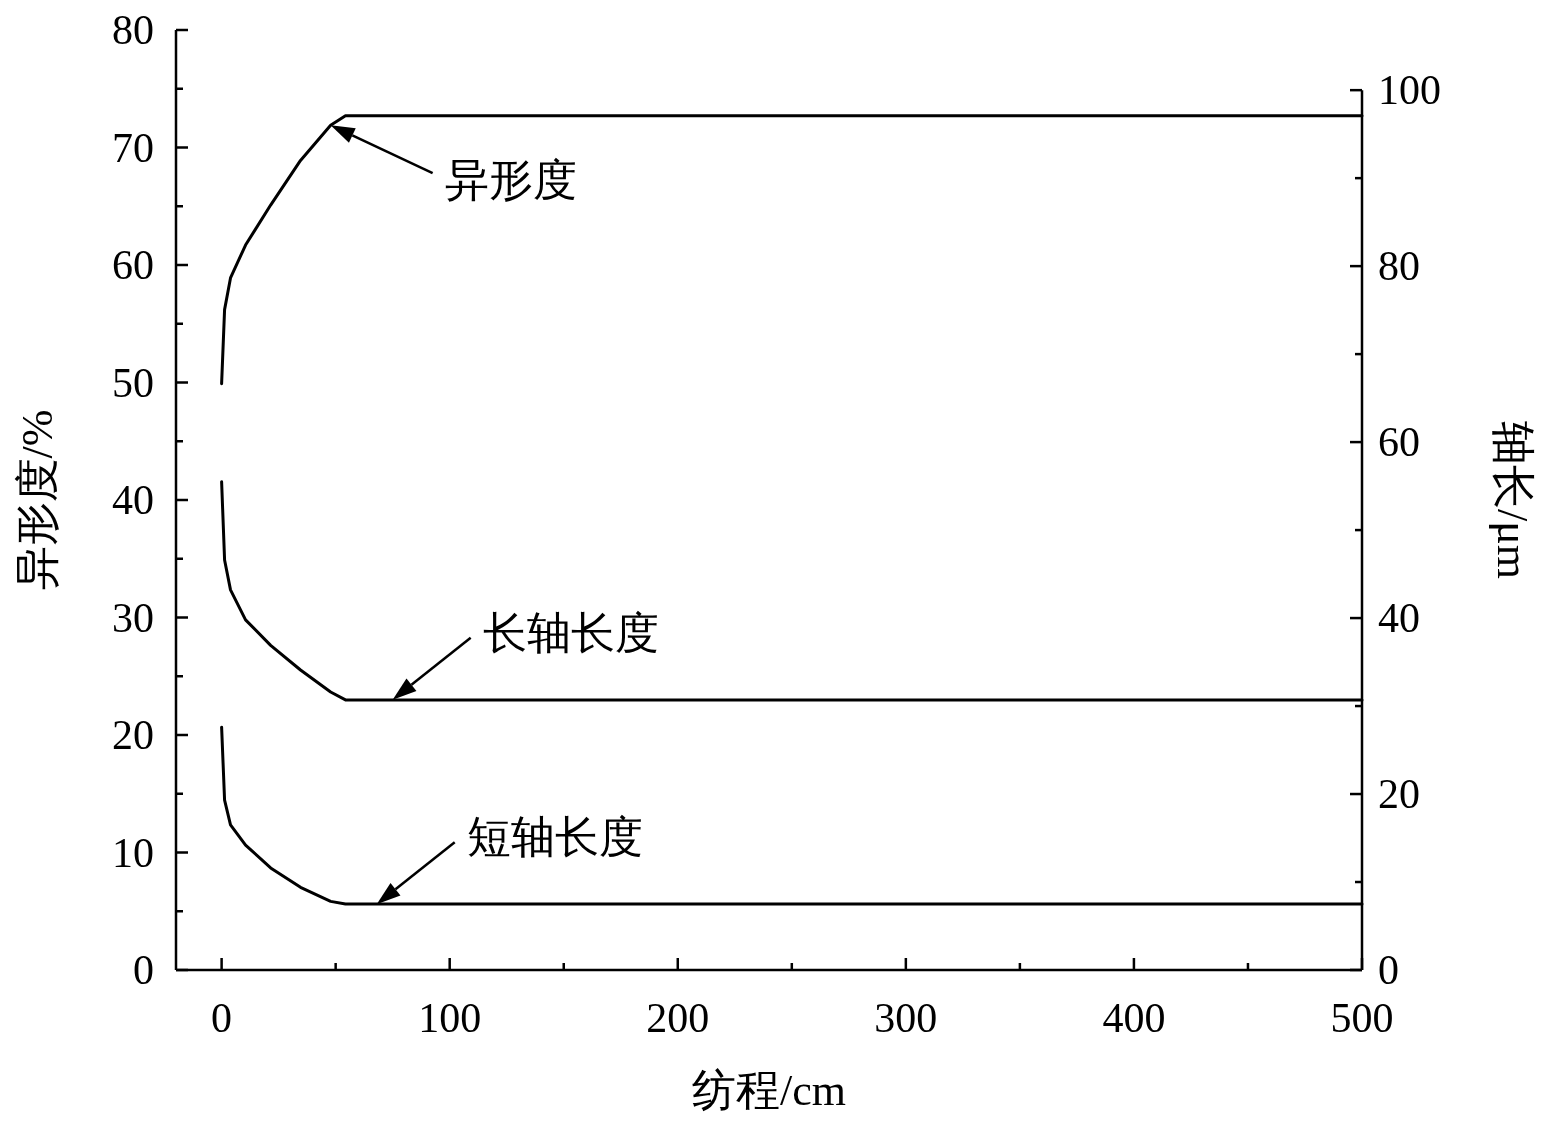  I want to click on y2-tick-label: 60, so click(1399, 442).